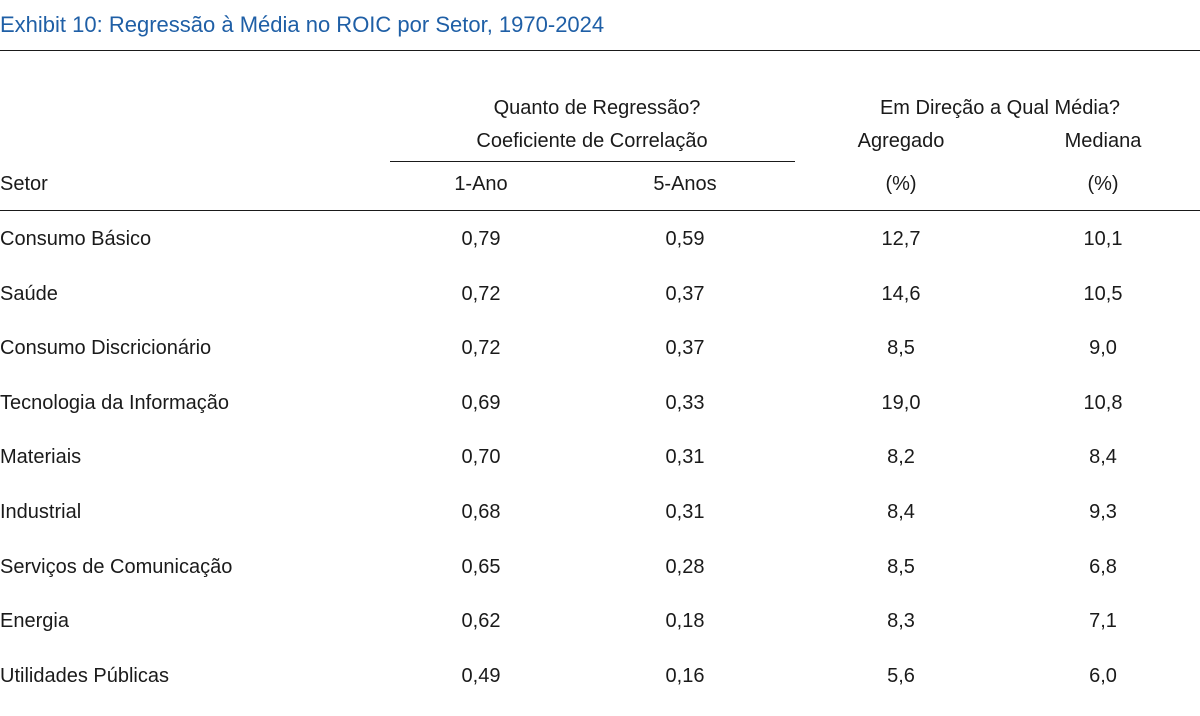 The image size is (1200, 716). Describe the element at coordinates (106, 348) in the screenshot. I see `cell-setor: Consumo Discricionário` at that location.